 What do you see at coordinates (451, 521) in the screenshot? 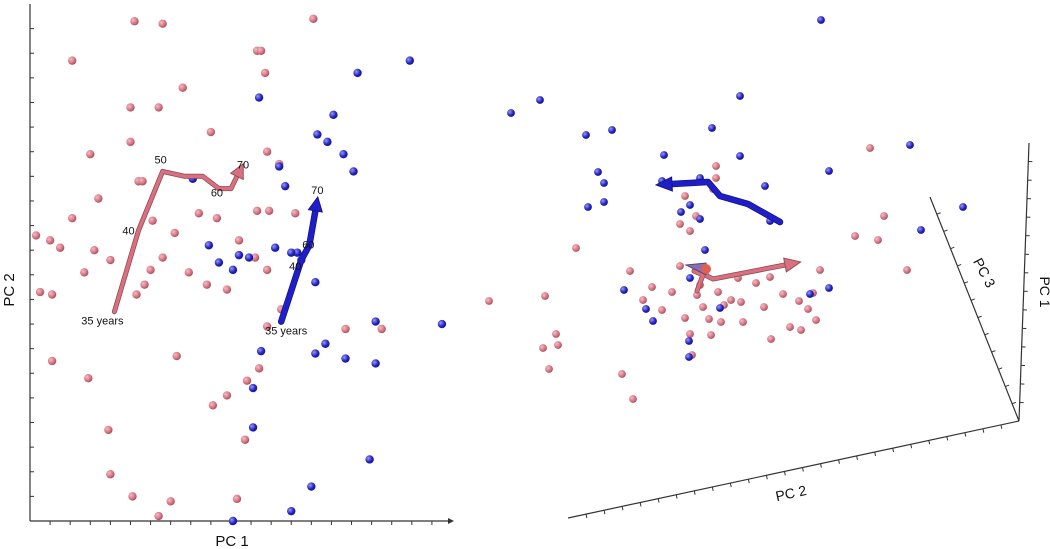
I see `x-axis-arrowhead` at bounding box center [451, 521].